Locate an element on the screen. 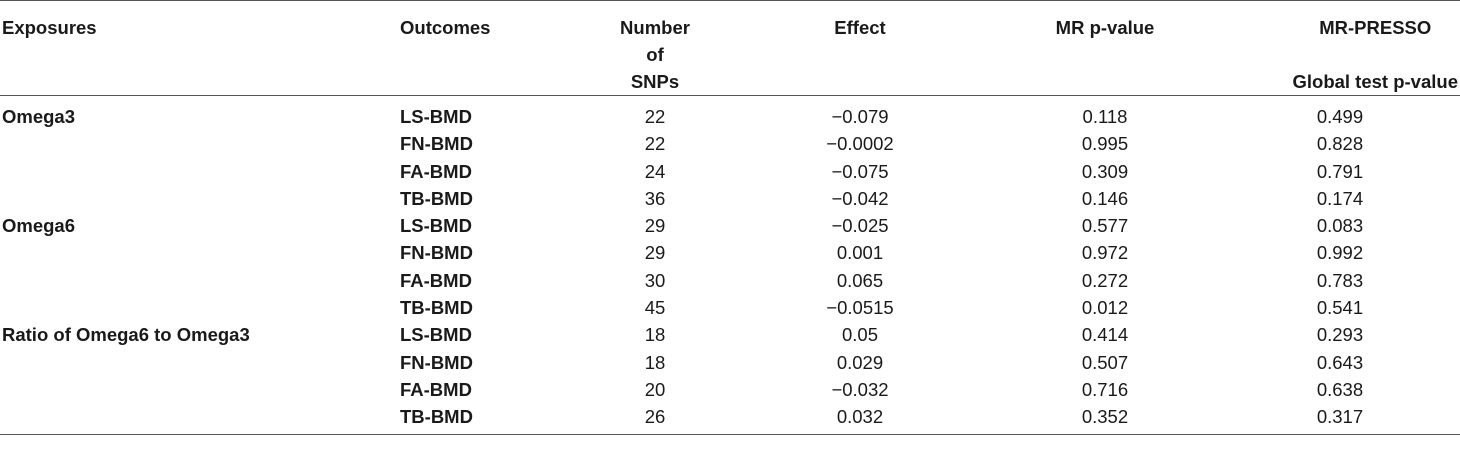 This screenshot has width=1460, height=458. cell-number-of-snps: 26 is located at coordinates (655, 419).